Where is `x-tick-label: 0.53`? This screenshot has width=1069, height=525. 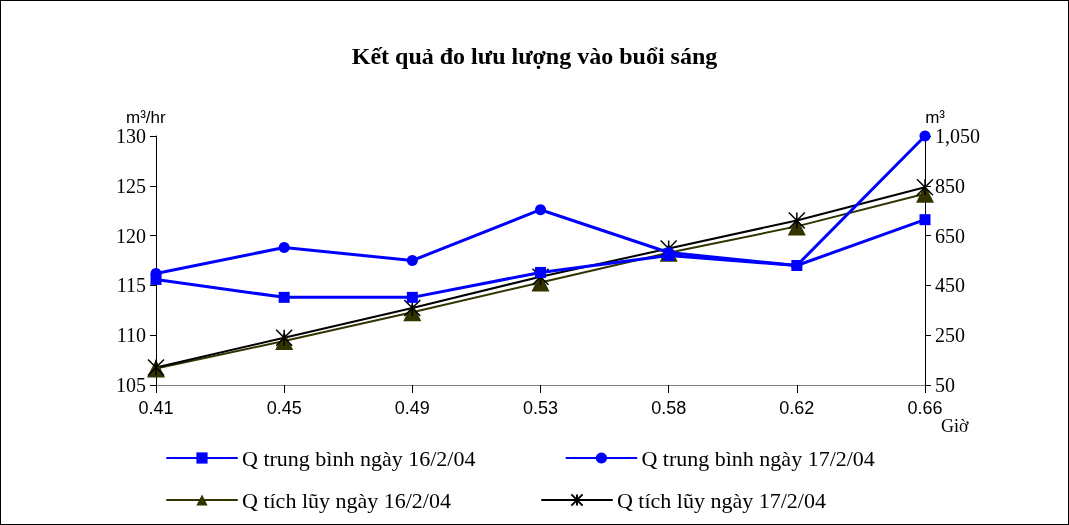
x-tick-label: 0.53 is located at coordinates (540, 408).